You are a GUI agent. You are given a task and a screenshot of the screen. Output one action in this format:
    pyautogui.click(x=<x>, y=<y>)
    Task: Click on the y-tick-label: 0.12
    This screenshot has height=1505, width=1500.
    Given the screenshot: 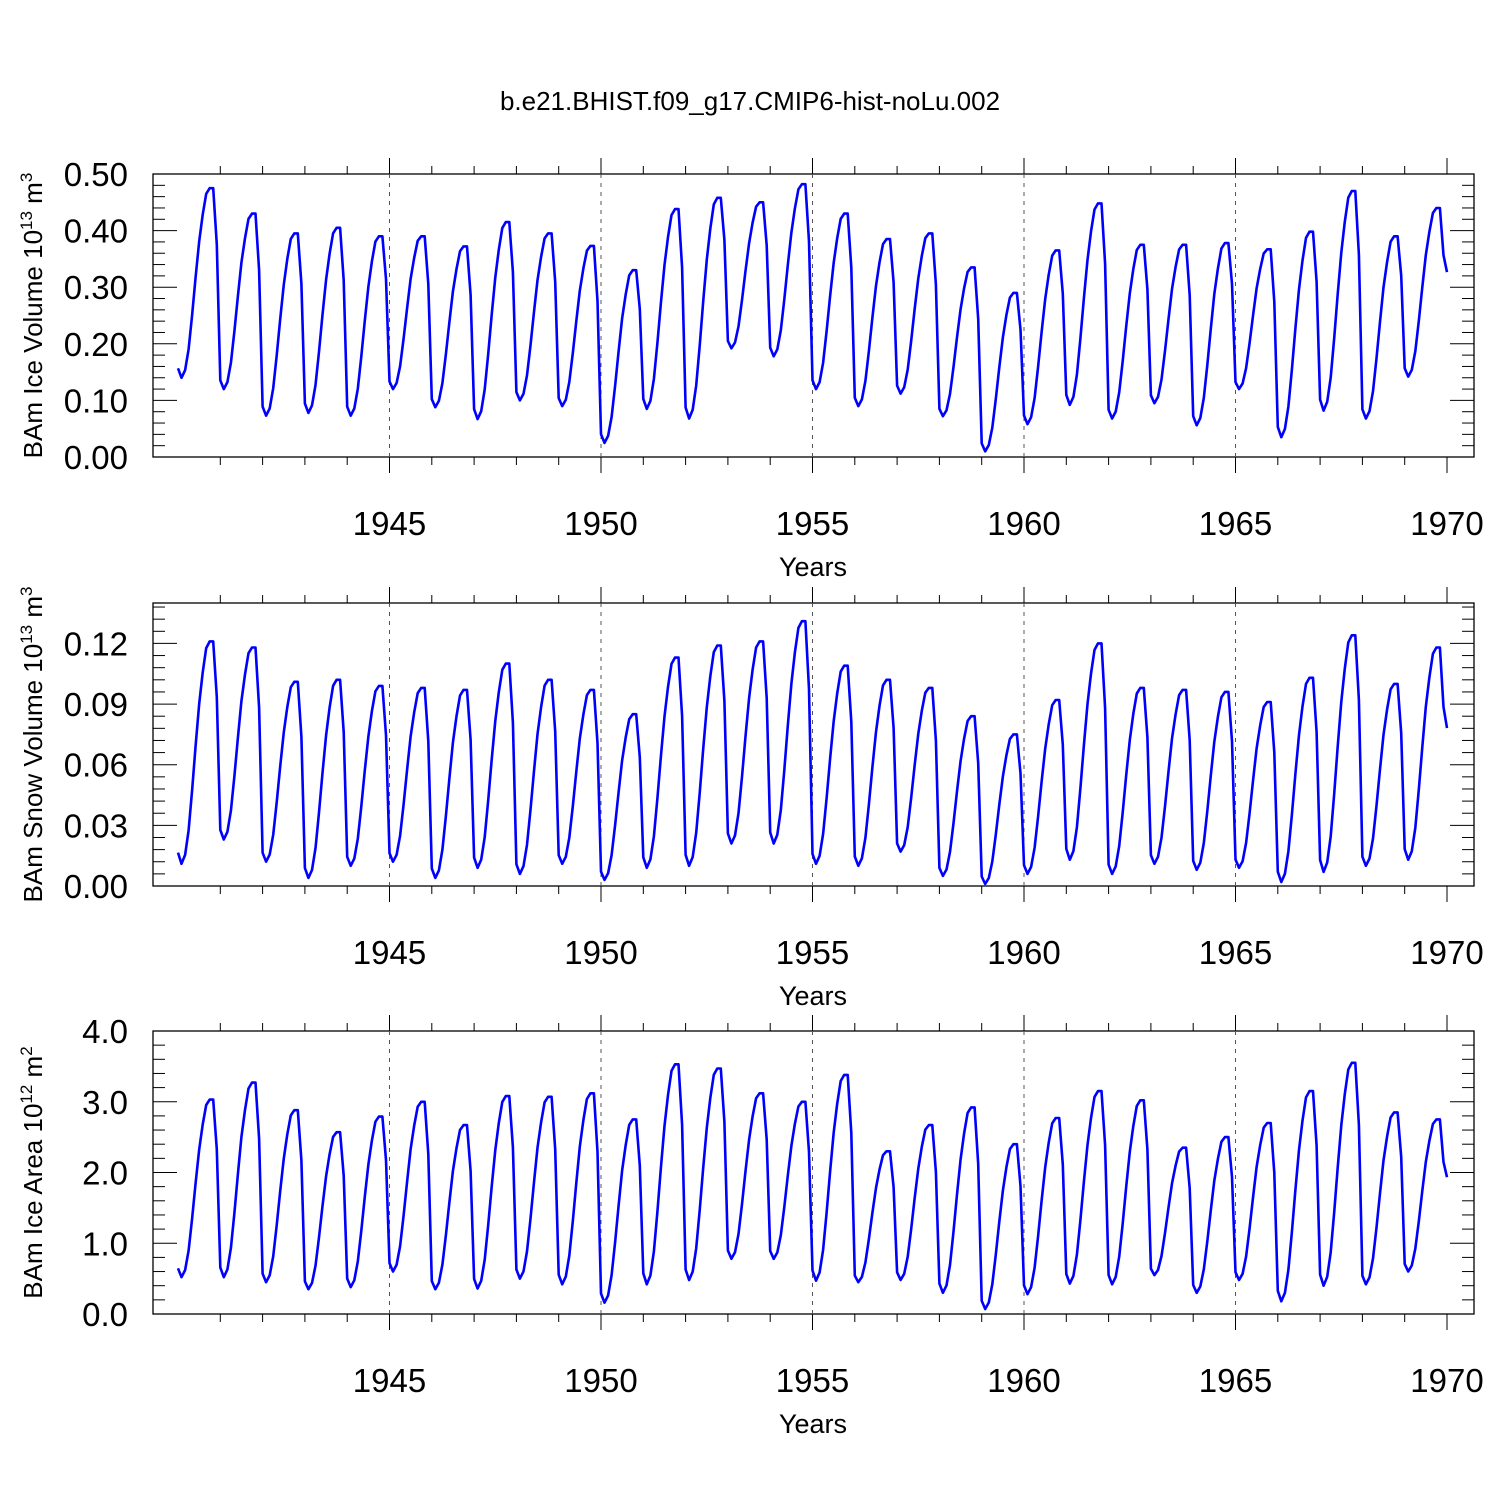 What is the action you would take?
    pyautogui.click(x=96, y=643)
    